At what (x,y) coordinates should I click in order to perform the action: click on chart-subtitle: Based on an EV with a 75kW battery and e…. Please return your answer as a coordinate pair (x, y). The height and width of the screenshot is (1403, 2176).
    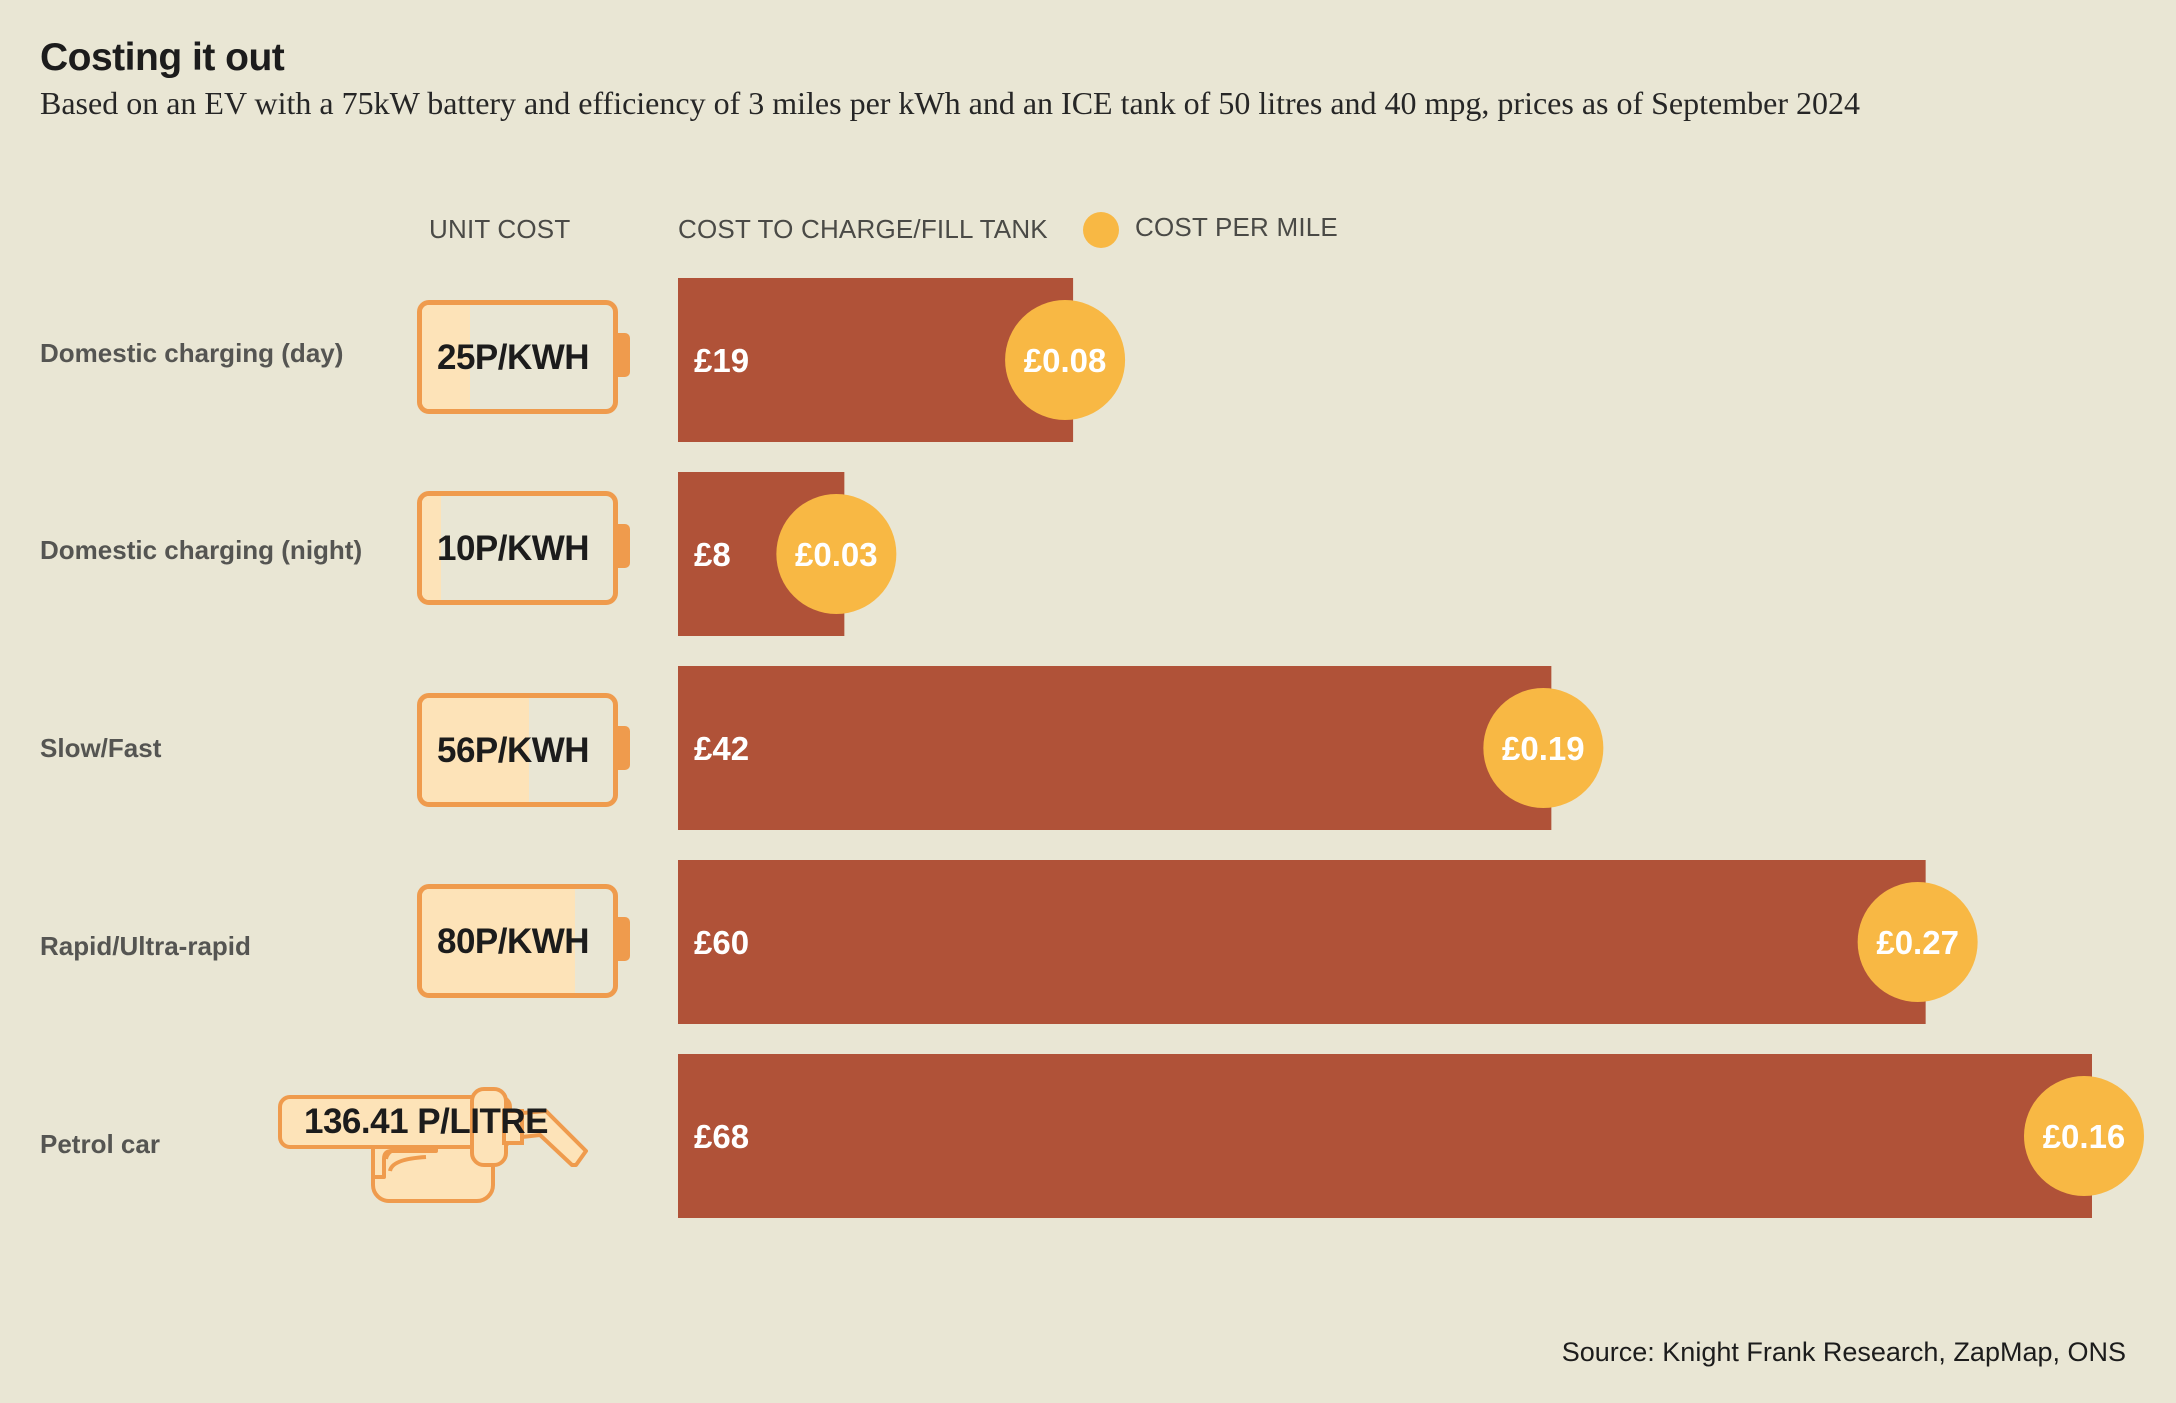
    Looking at the image, I should click on (950, 103).